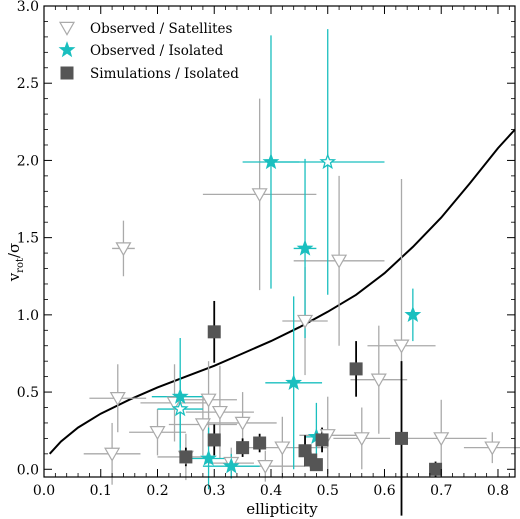 This screenshot has width=520, height=519. What do you see at coordinates (498, 491) in the screenshot?
I see `x-tick-label: 0.8` at bounding box center [498, 491].